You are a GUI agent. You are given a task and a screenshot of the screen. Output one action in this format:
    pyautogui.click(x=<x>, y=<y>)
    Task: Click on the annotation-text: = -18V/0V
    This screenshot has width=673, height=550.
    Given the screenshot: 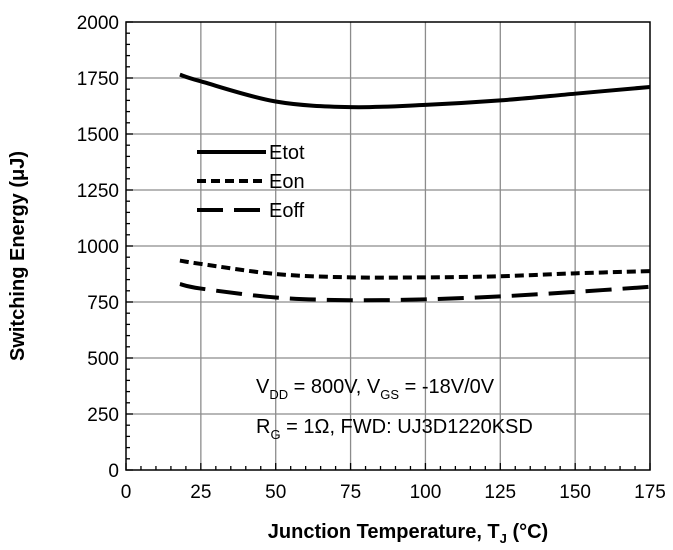 What is the action you would take?
    pyautogui.click(x=447, y=387)
    